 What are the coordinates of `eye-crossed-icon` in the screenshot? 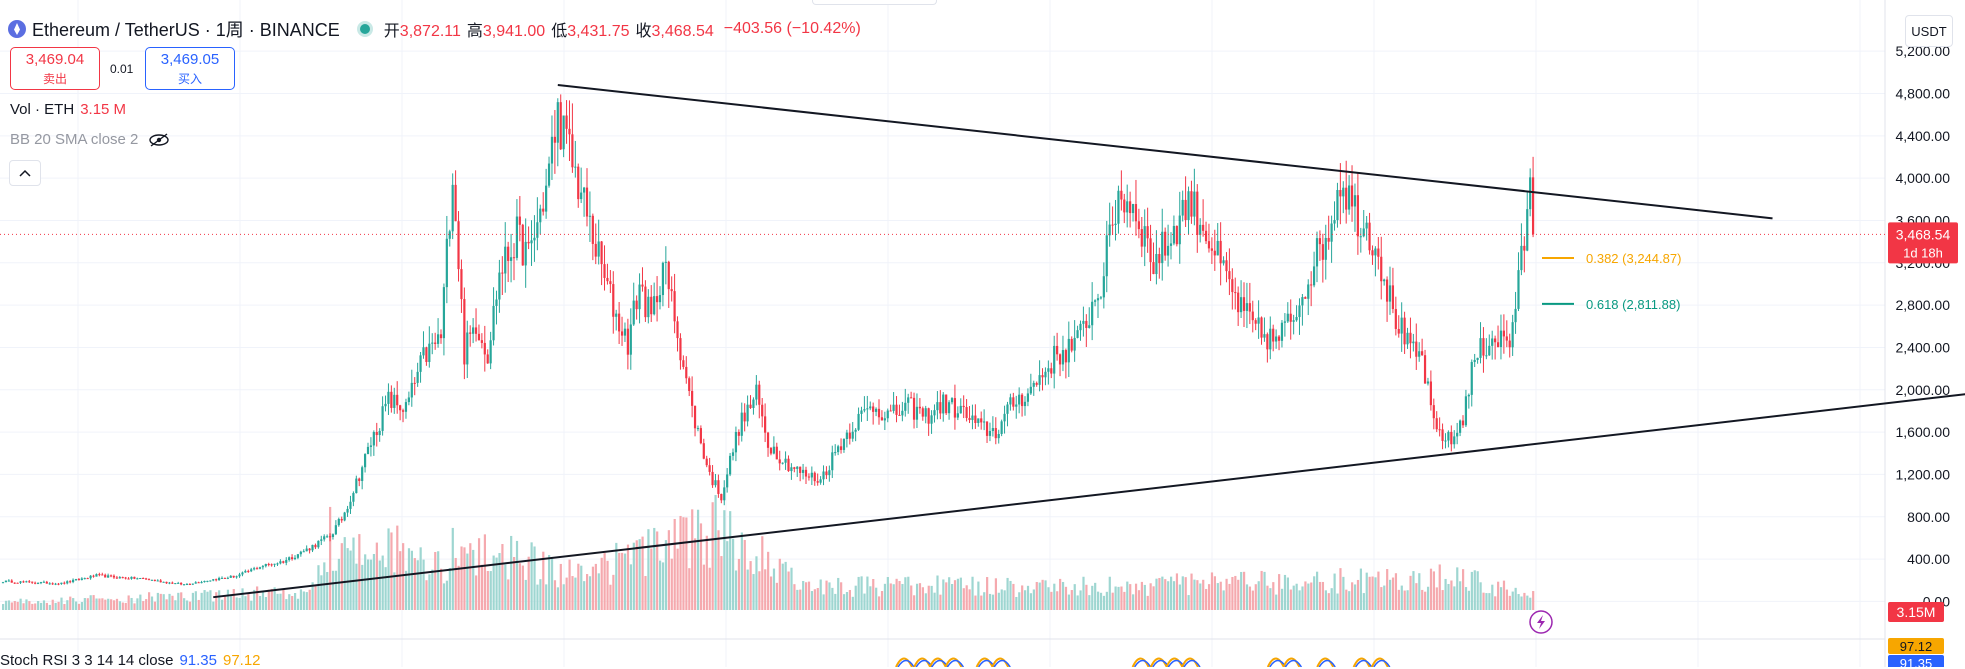 It's located at (159, 139).